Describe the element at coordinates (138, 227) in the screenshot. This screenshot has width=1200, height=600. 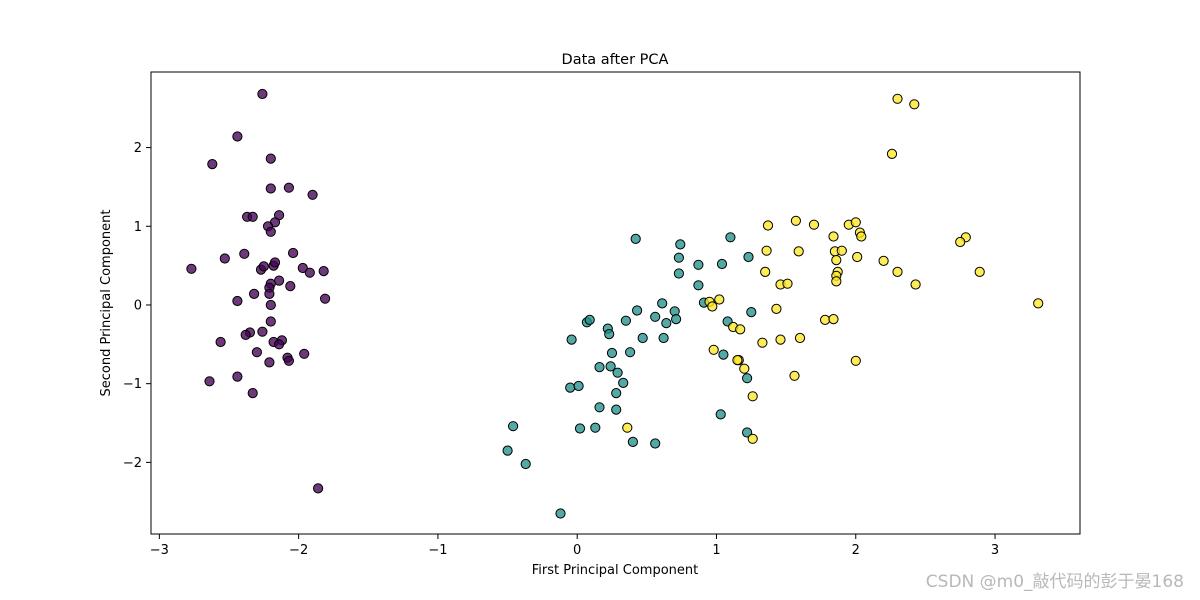
I see `y-tick-label-3: 1` at that location.